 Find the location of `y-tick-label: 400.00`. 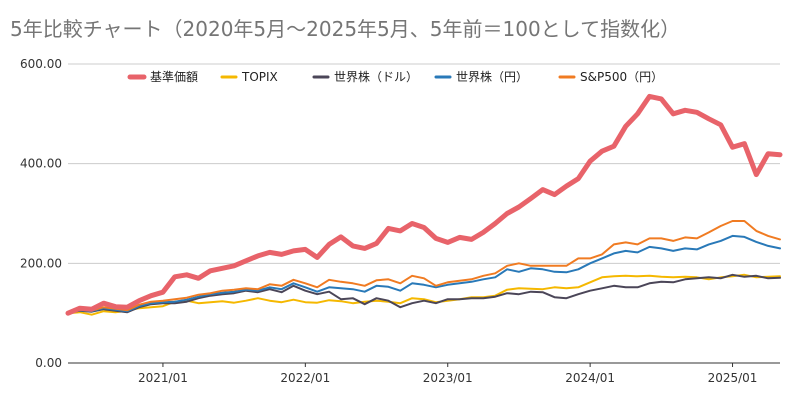

y-tick-label: 400.00 is located at coordinates (41, 164).